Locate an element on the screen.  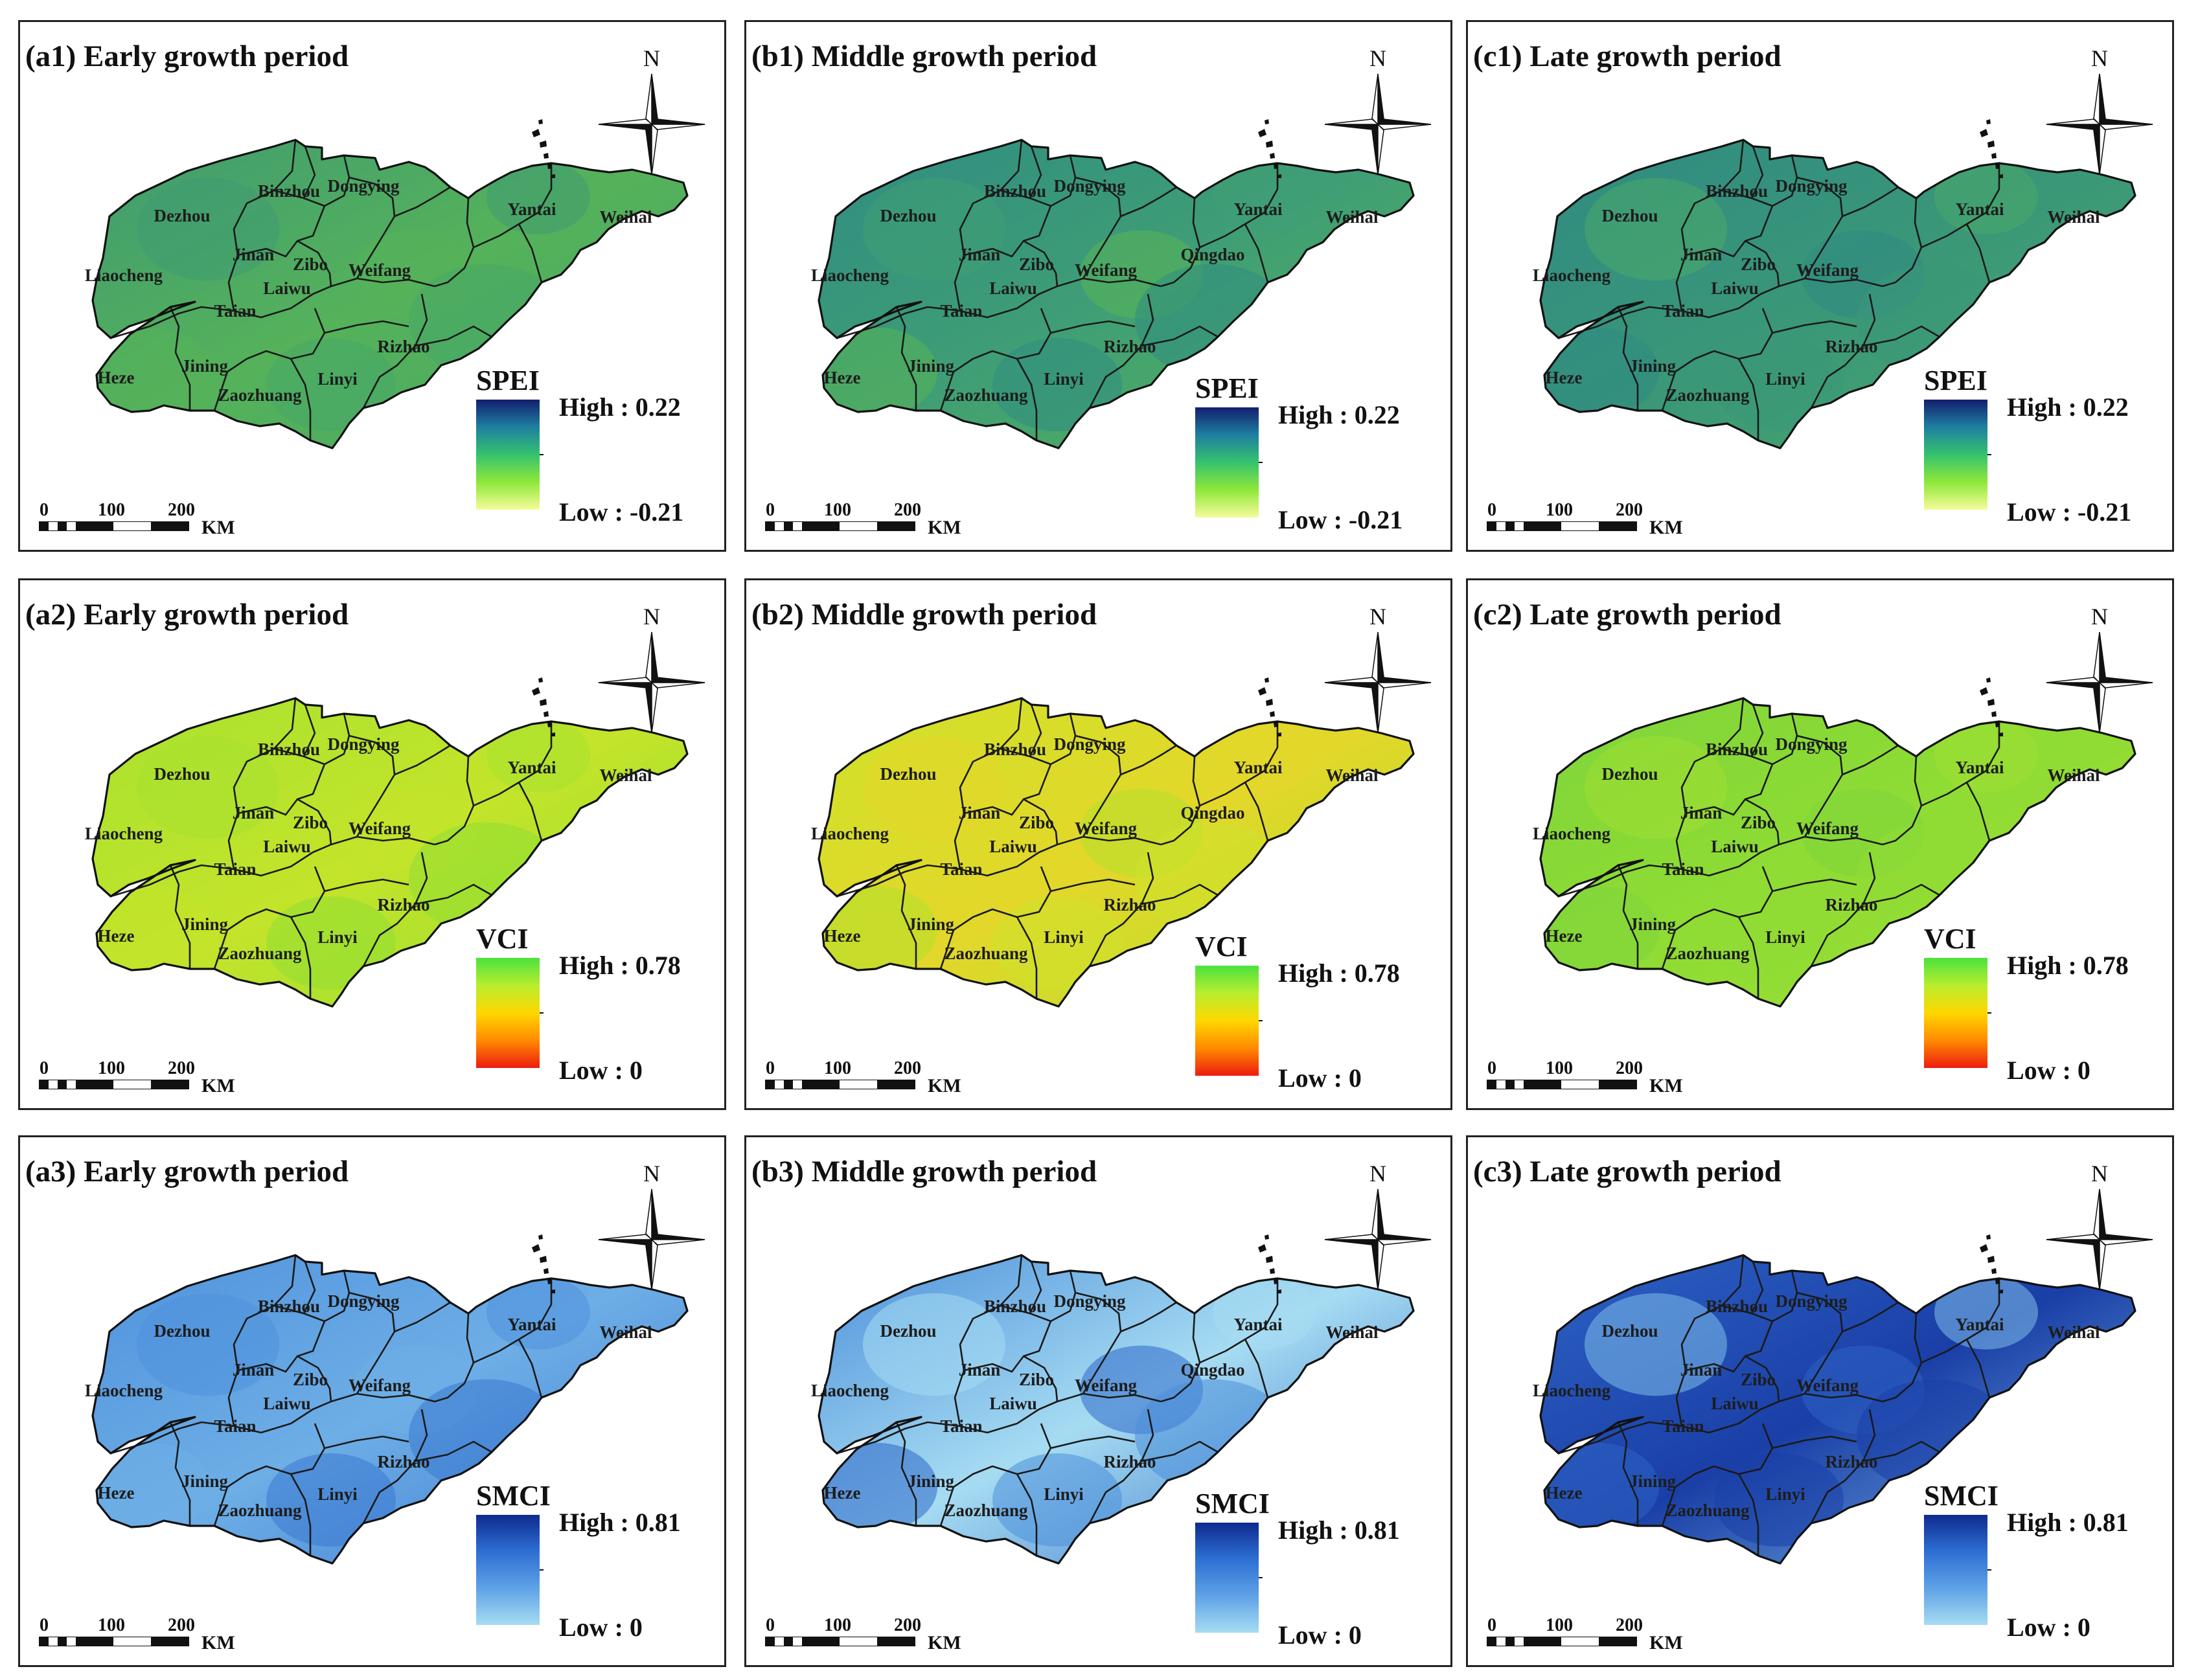
city-label: Liaocheng is located at coordinates (850, 834).